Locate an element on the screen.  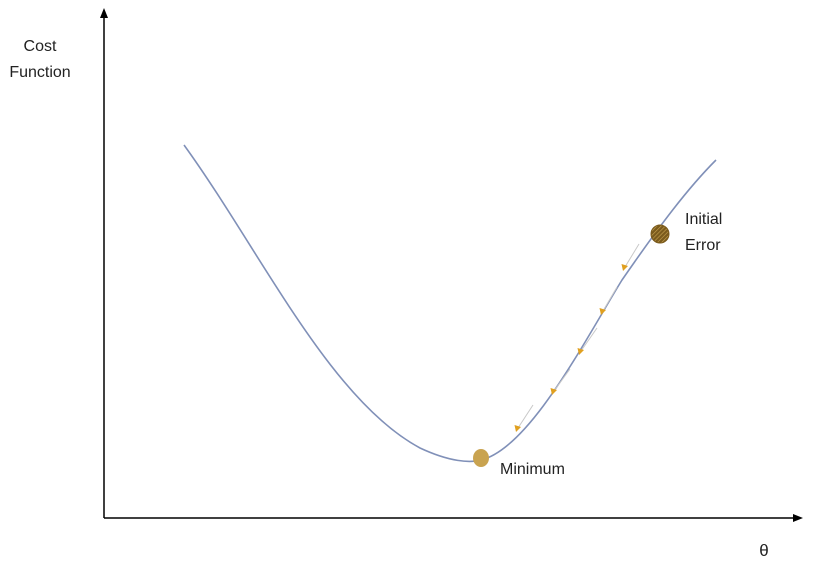
minimum-point is located at coordinates (481, 458).